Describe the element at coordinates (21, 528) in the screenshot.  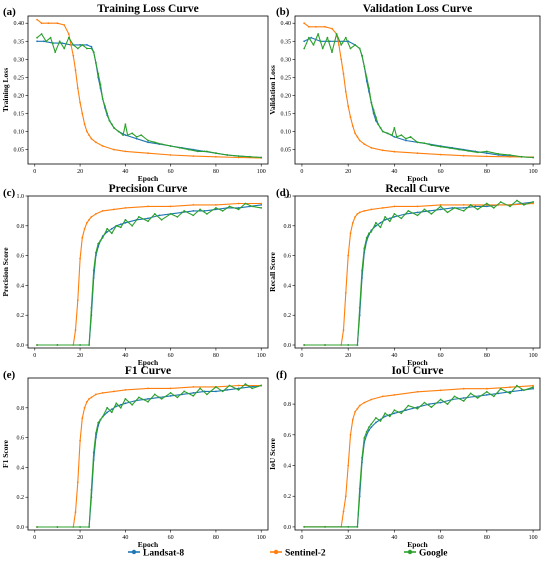
I see `y-tick-label: 0.0` at that location.